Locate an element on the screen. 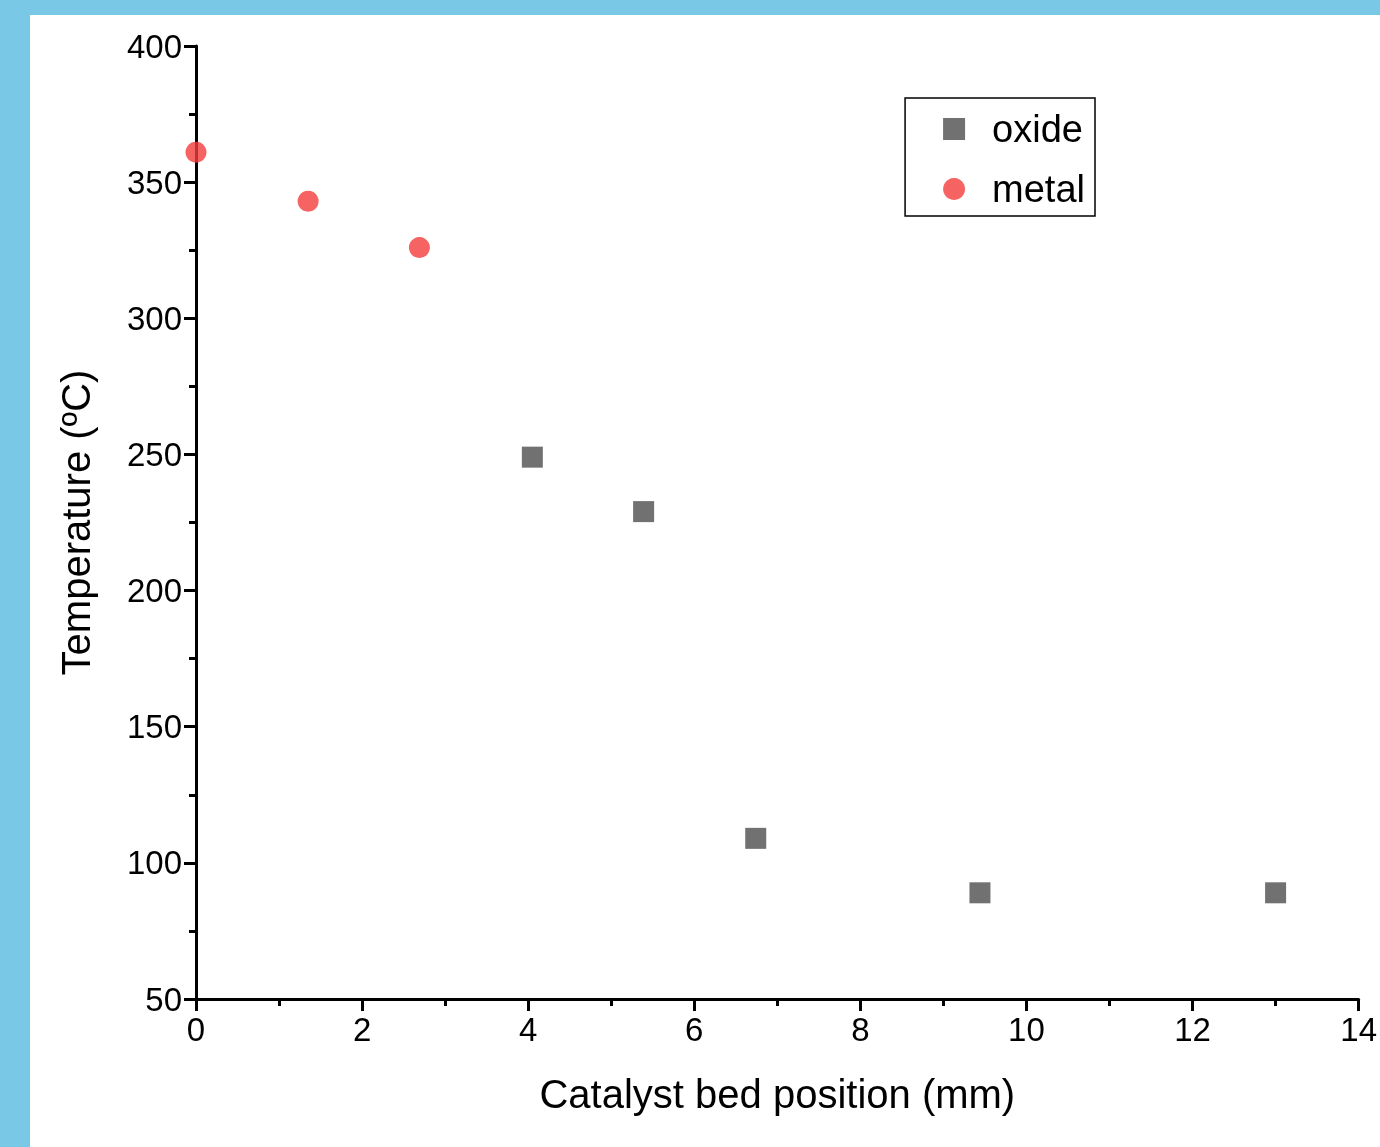  y-tick-label: 200 is located at coordinates (154, 591).